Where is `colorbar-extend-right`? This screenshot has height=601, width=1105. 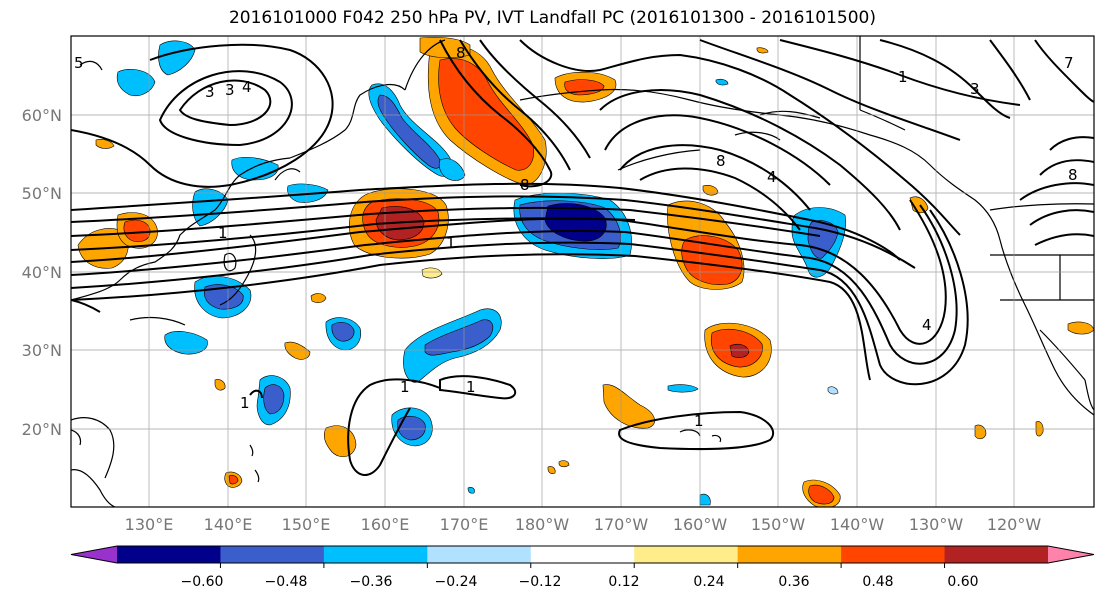 colorbar-extend-right is located at coordinates (1071, 554).